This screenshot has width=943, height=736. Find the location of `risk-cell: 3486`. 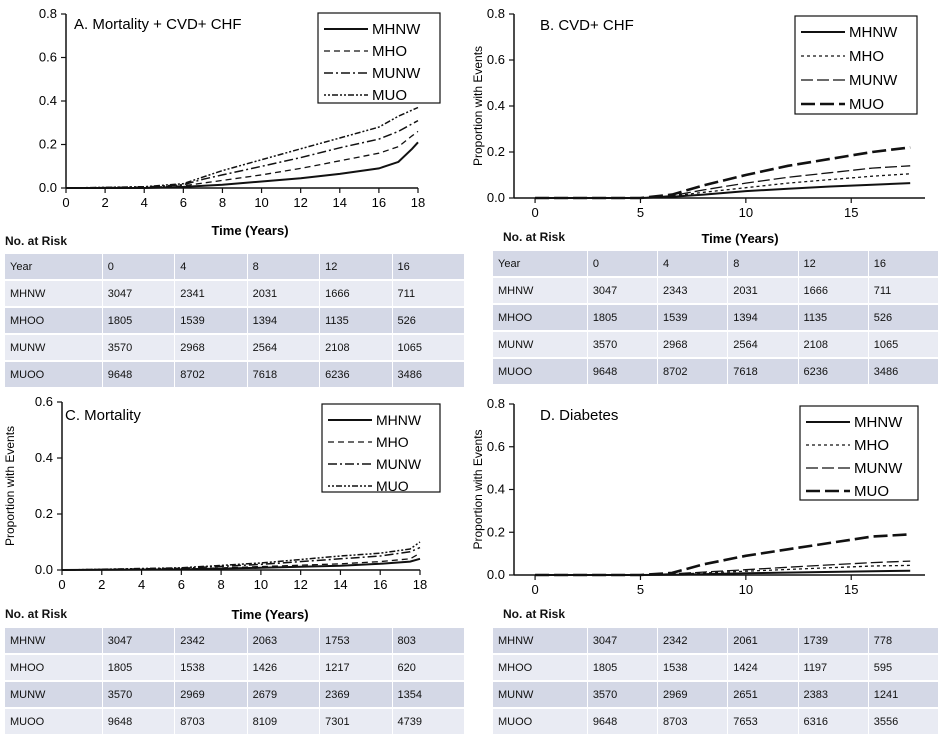

risk-cell: 3486 is located at coordinates (904, 372).